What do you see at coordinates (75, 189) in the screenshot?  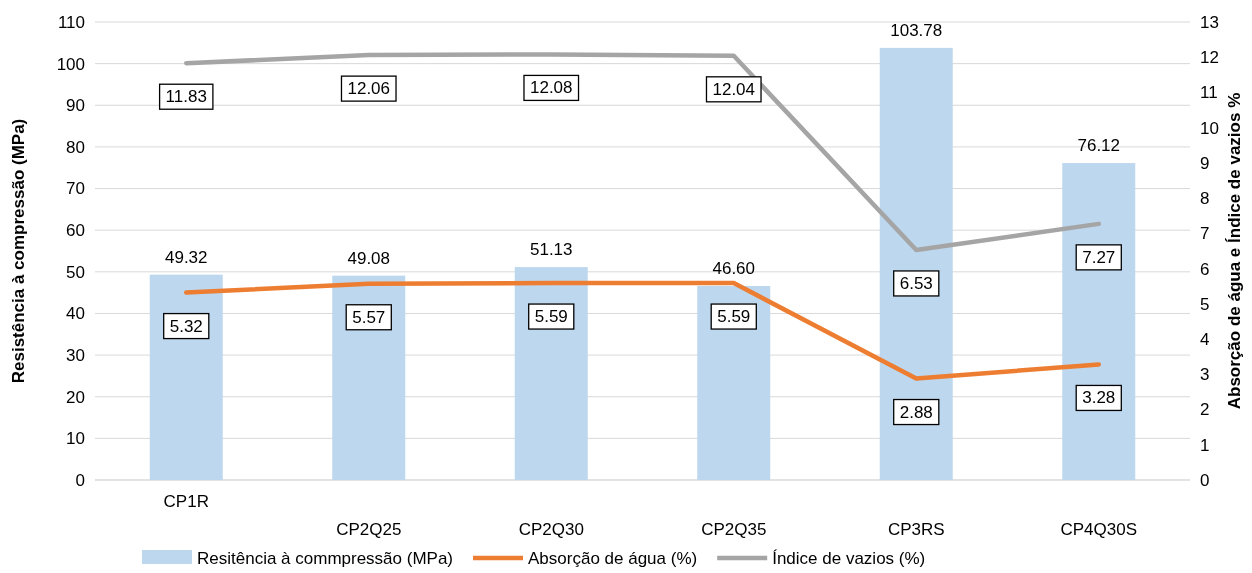 I see `y-tick-label: 70` at bounding box center [75, 189].